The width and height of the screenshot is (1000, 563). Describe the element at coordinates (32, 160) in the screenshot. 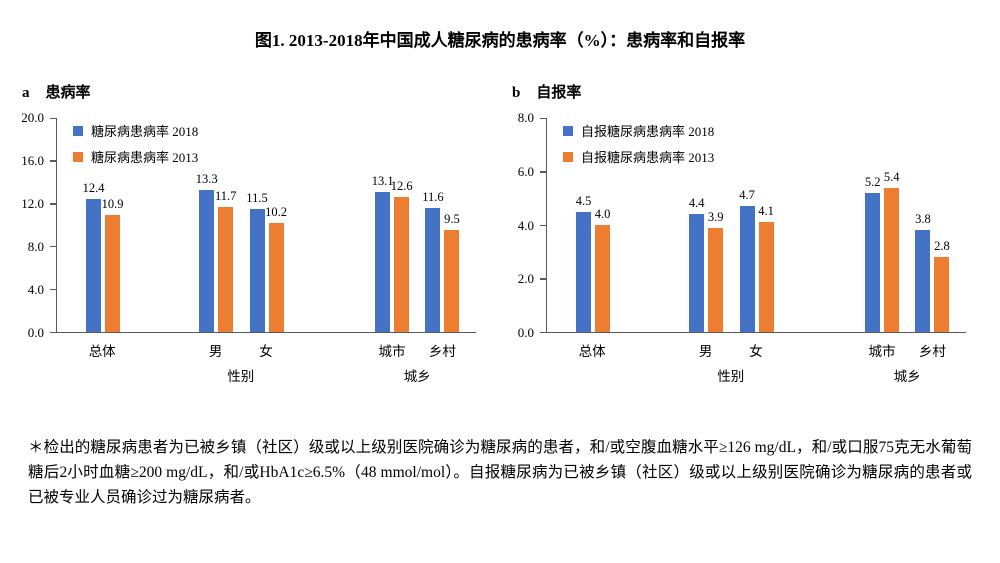

I see `y-axis-tick-label: 16.0` at that location.